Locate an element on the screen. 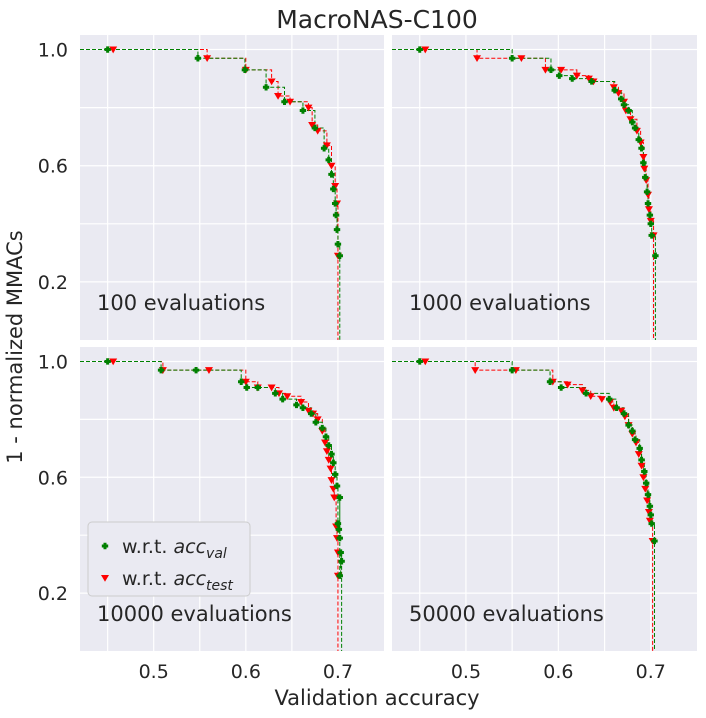 The width and height of the screenshot is (706, 718). legend: w.r.t. accval w.r.t. acctest is located at coordinates (169, 559).